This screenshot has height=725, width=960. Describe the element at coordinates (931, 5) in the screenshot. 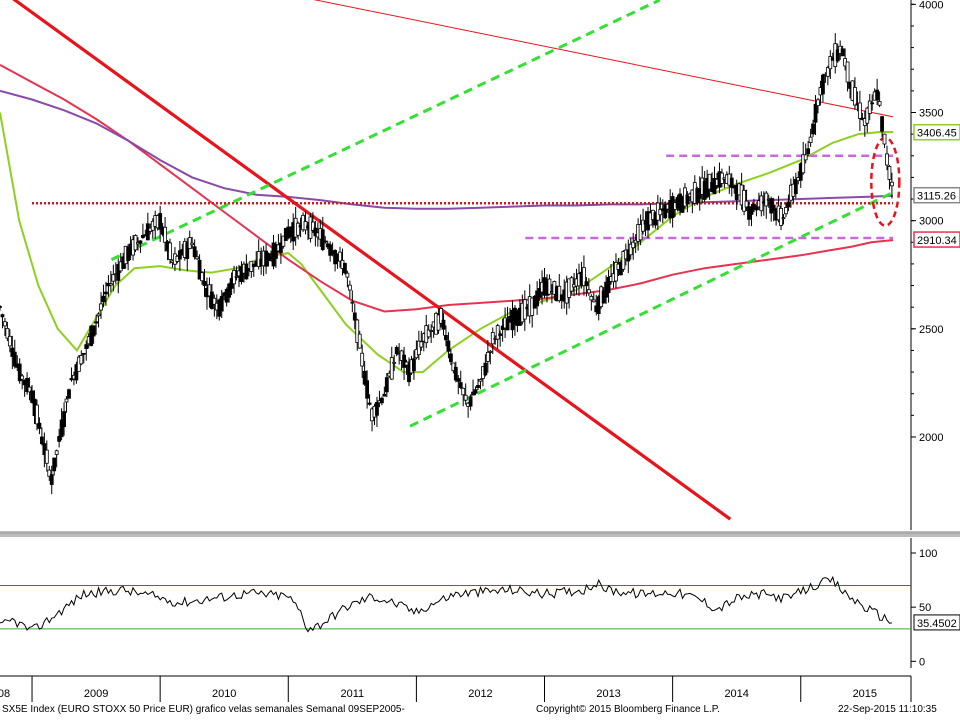

I see `y-tick-label: 4000` at that location.